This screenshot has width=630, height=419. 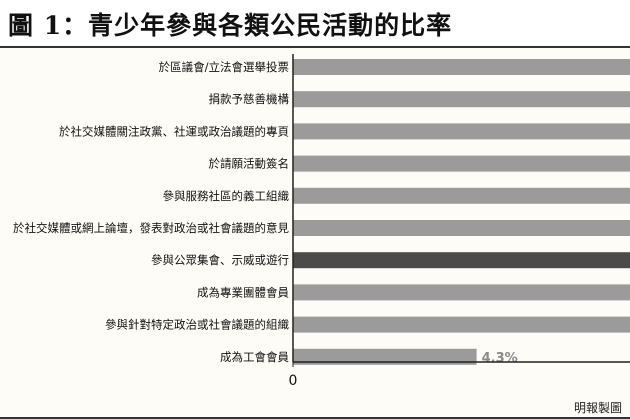 What do you see at coordinates (151, 228) in the screenshot?
I see `category-label: 於社交媒體或網上論壇，發表對政治或社會議題的意見` at bounding box center [151, 228].